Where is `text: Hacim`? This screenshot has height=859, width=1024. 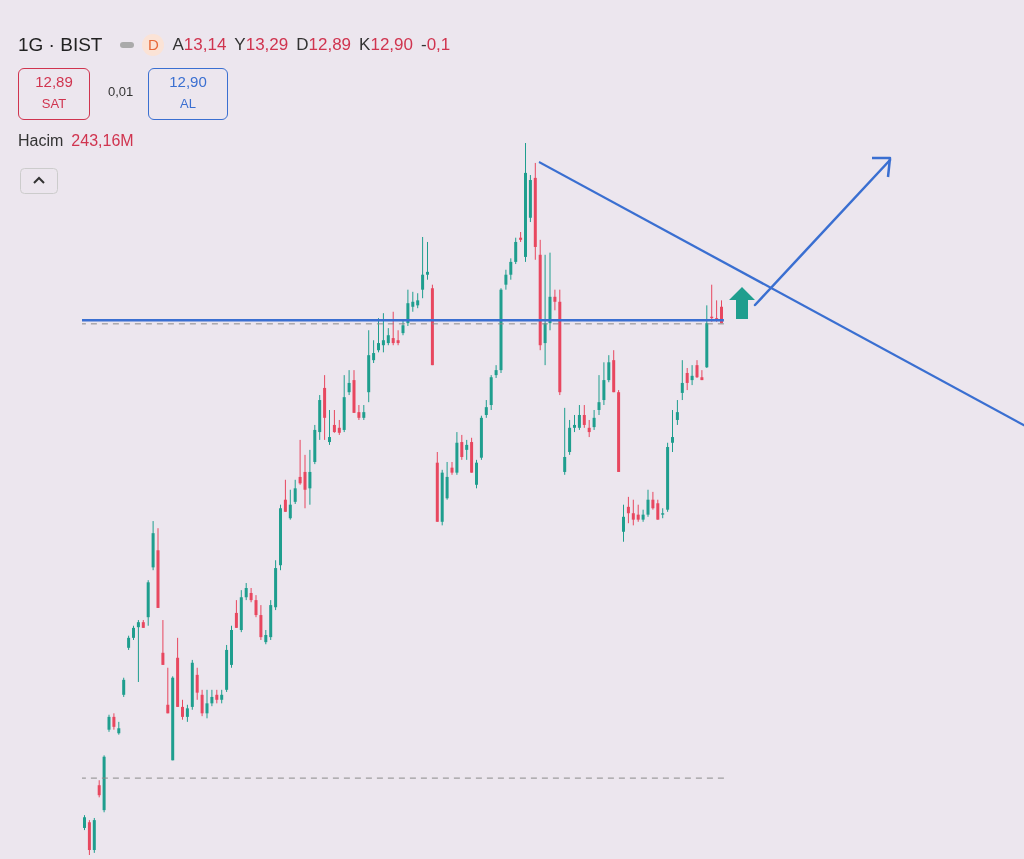 text: Hacim is located at coordinates (41, 140).